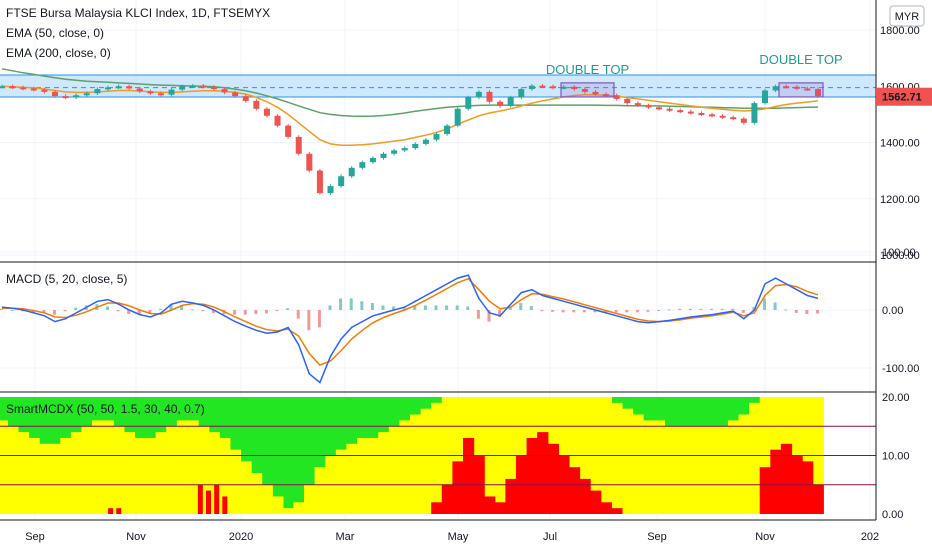 This screenshot has height=550, width=932. What do you see at coordinates (900, 144) in the screenshot?
I see `price-tick-label: 1400.00` at bounding box center [900, 144].